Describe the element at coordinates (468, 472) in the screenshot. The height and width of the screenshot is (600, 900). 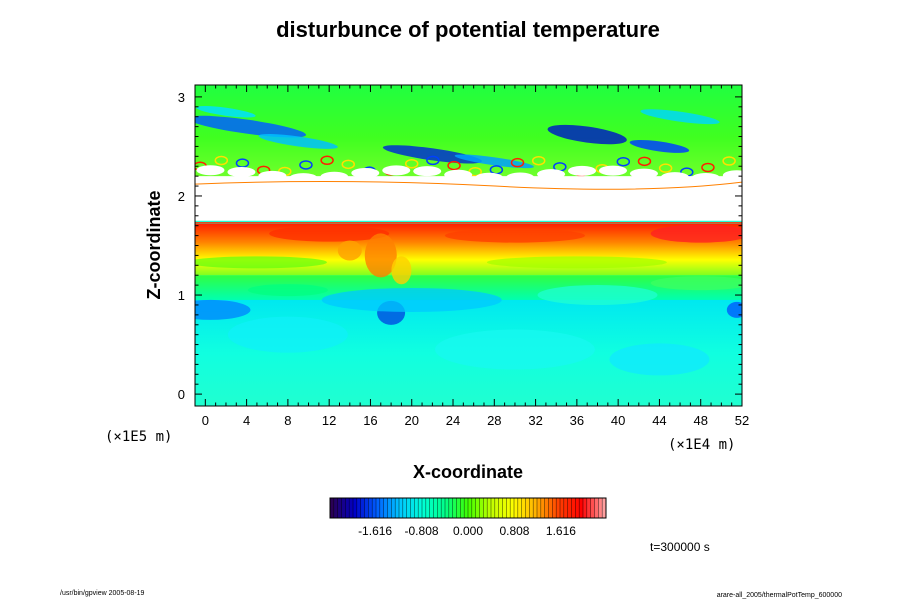
I see `x-axis-title: X-coordinate` at that location.